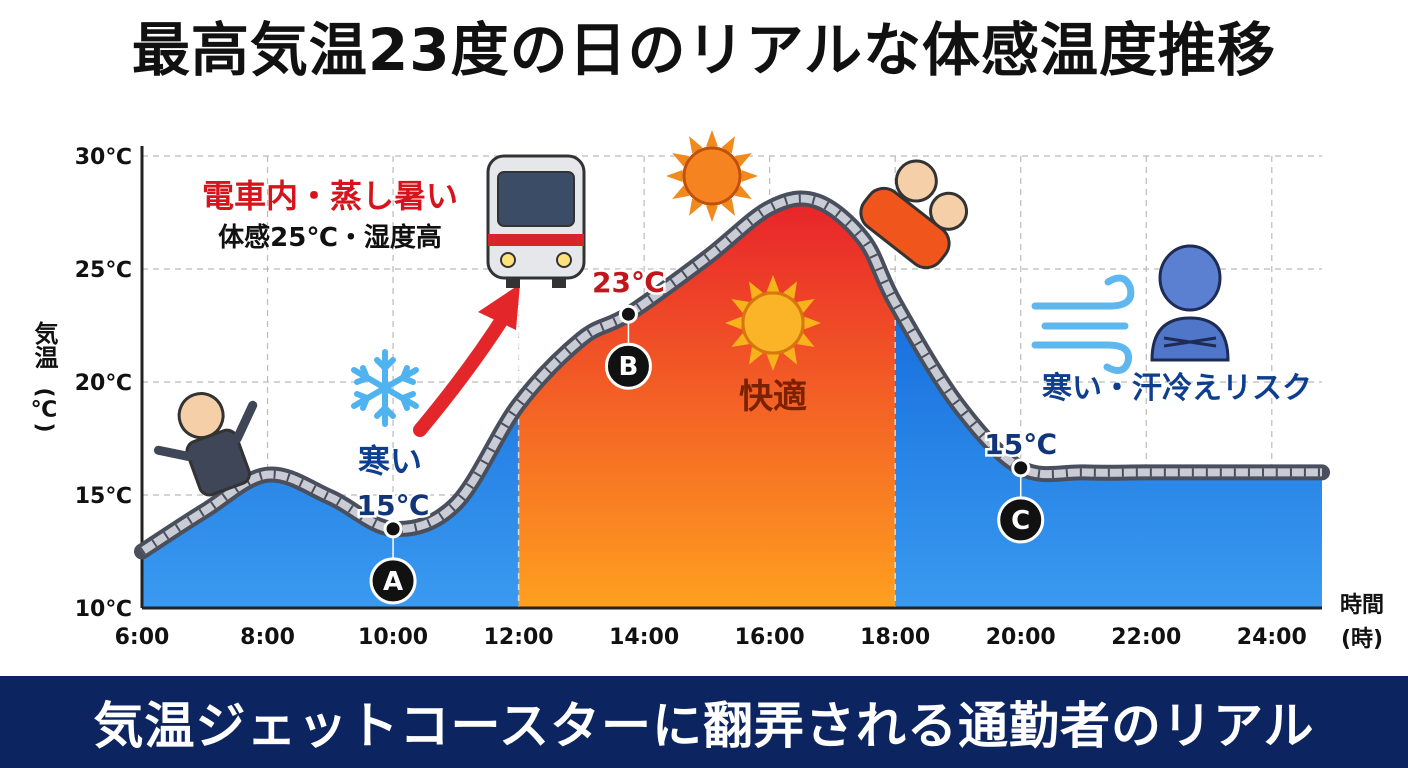 This screenshot has height=768, width=1408. What do you see at coordinates (712, 176) in the screenshot?
I see `sun-icon` at bounding box center [712, 176].